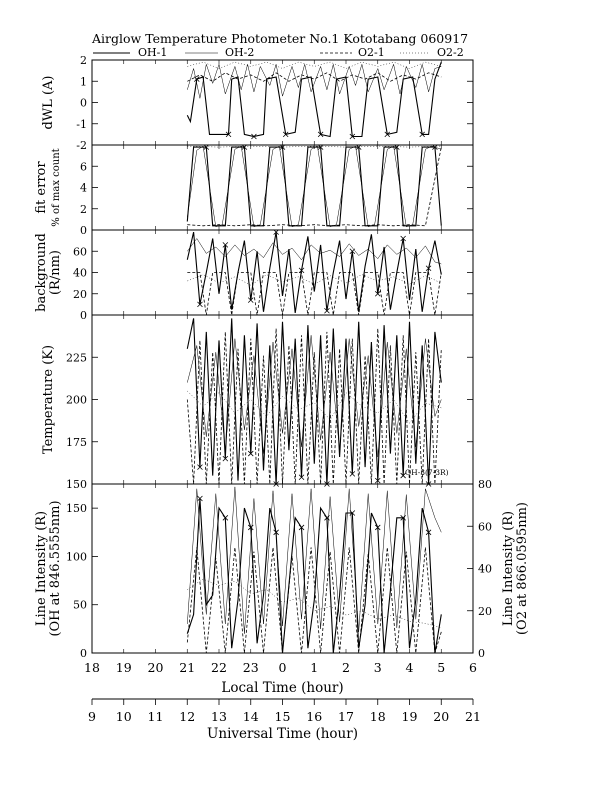 The height and width of the screenshot is (792, 612). I want to click on y2-tick-label: 0, so click(481, 653).